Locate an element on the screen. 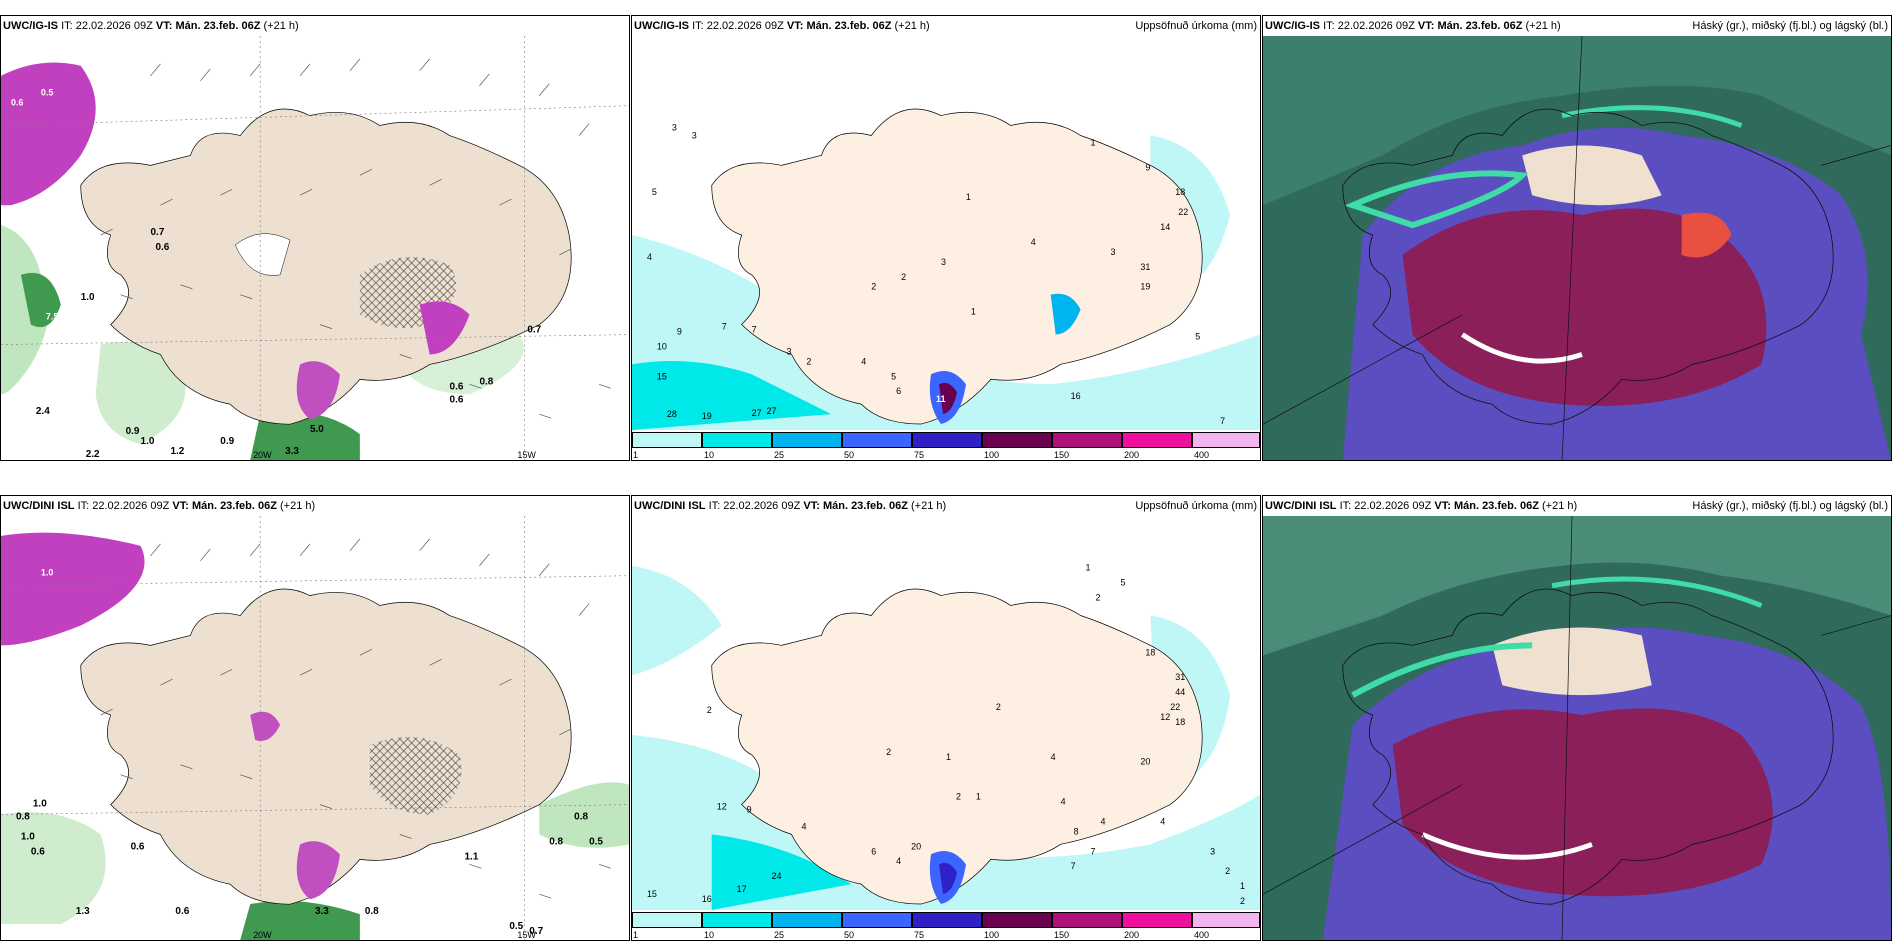 The height and width of the screenshot is (950, 1900). svg-text: 12 is located at coordinates (1165, 717).